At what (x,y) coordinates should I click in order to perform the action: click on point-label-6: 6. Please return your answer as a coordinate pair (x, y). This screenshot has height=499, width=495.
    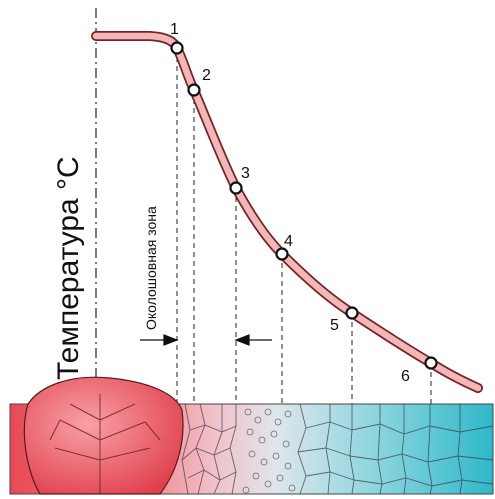
    Looking at the image, I should click on (405, 376).